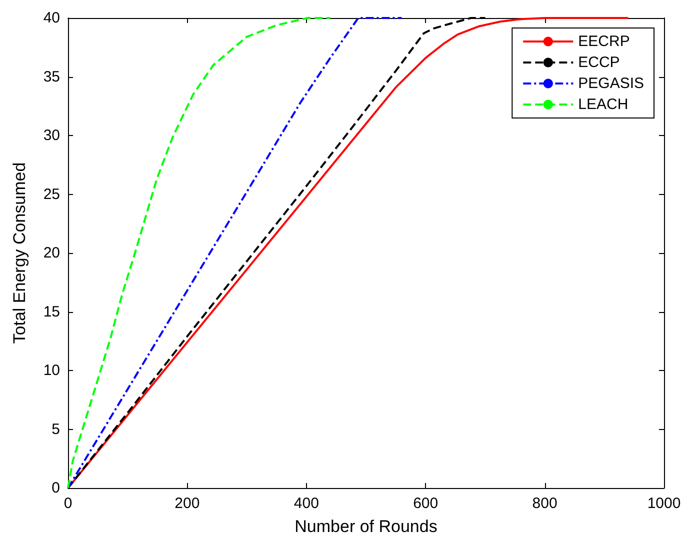 This screenshot has height=540, width=686. What do you see at coordinates (306, 503) in the screenshot?
I see `x-tick-label: 400` at bounding box center [306, 503].